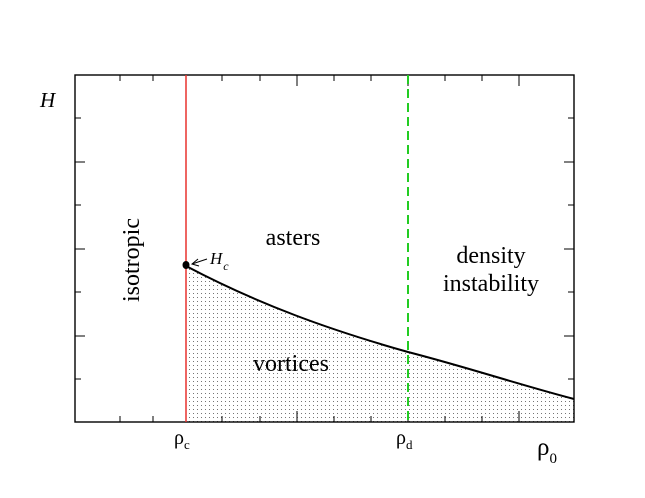  Describe the element at coordinates (186, 265) in the screenshot. I see `critical-point-dot` at that location.